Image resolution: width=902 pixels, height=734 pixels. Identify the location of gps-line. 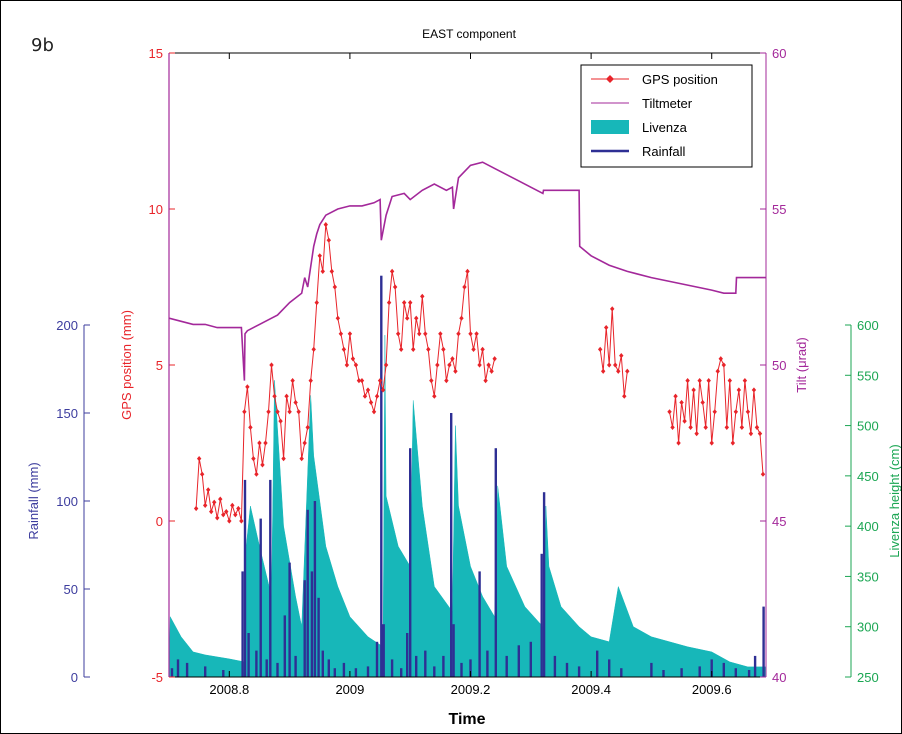
(345, 373).